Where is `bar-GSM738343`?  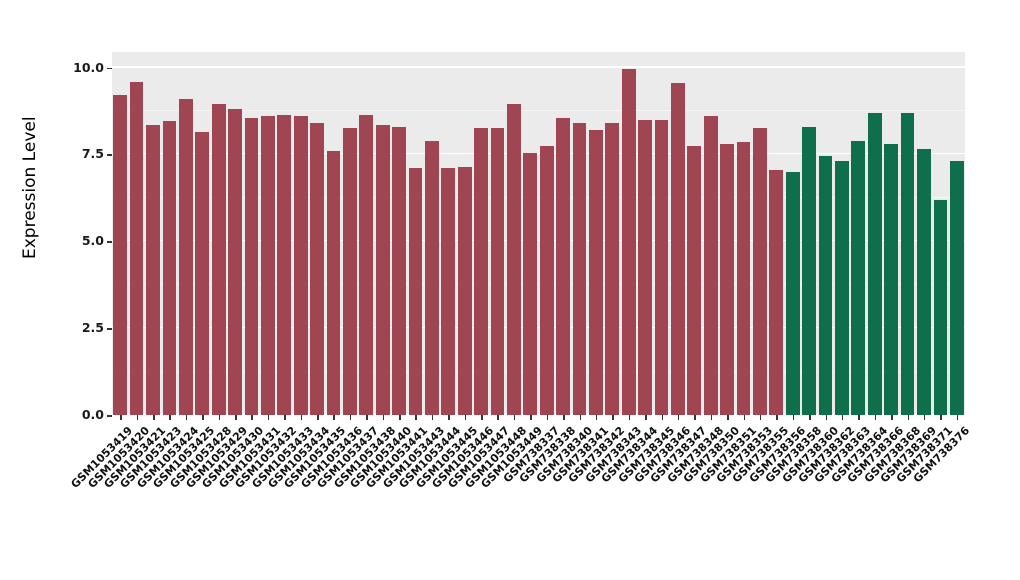 bar-GSM738343 is located at coordinates (628, 242).